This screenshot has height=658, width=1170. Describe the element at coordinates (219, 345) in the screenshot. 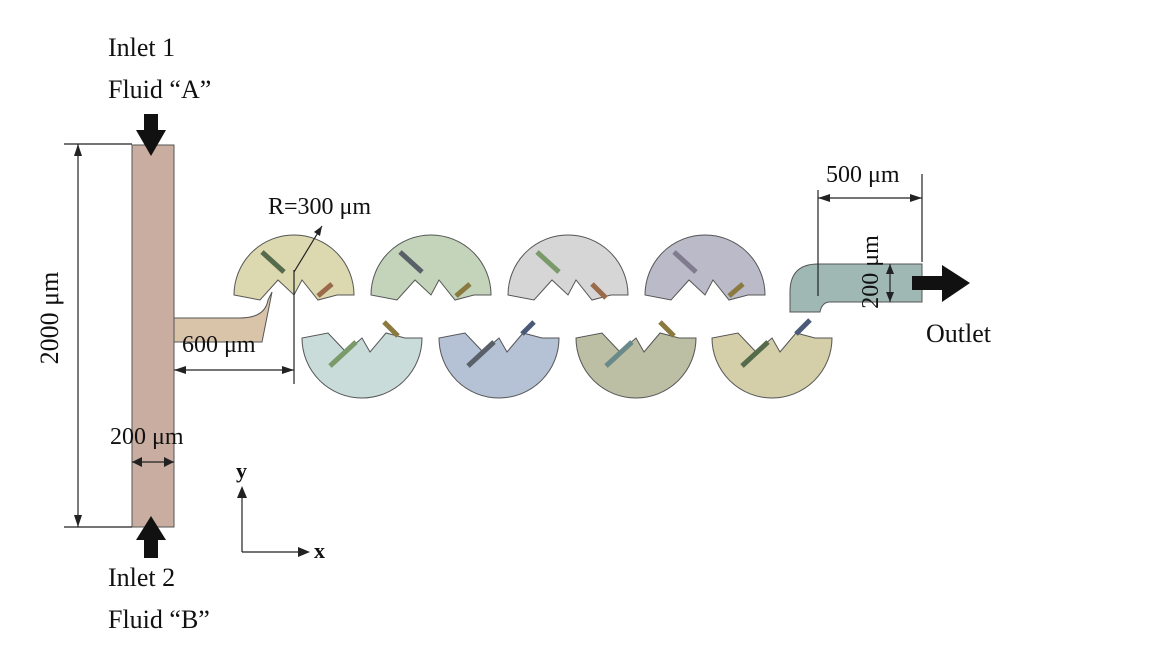

I see `dimension-600-label: 600 μm` at that location.